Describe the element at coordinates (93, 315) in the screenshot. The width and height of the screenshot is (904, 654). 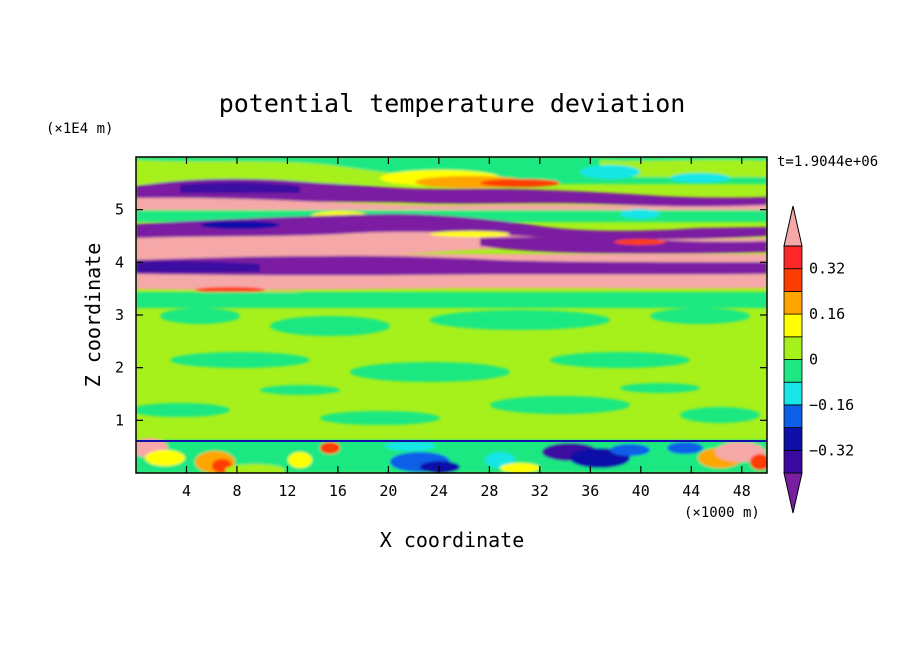
I see `y-axis-label: Z coordinate` at that location.